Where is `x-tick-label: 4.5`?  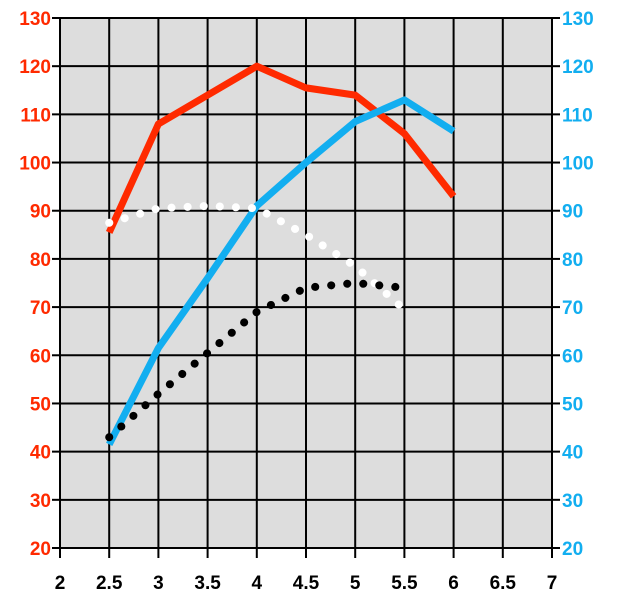 x-tick-label: 4.5 is located at coordinates (306, 583).